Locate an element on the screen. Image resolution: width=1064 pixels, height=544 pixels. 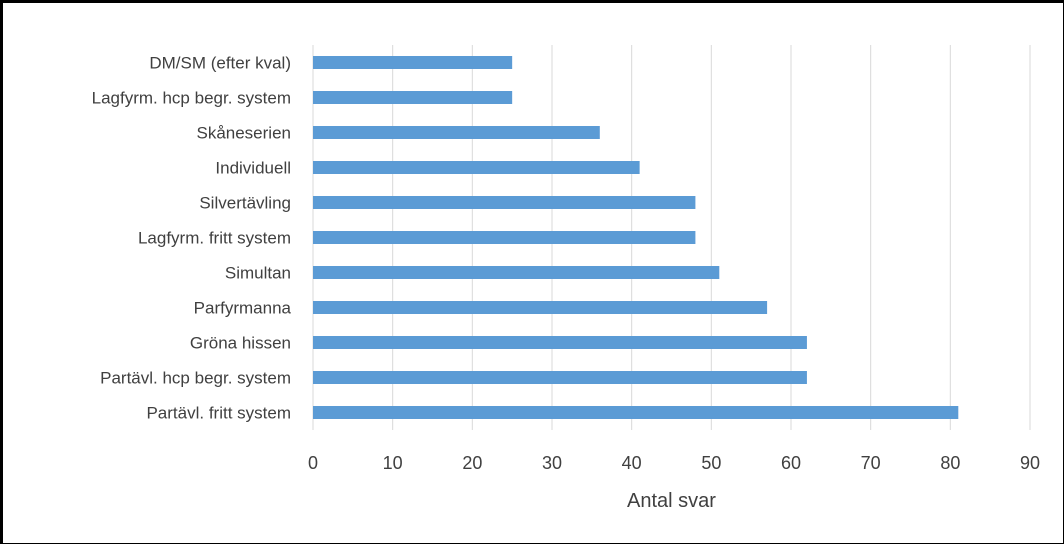
x-tick-label: 50 is located at coordinates (711, 463).